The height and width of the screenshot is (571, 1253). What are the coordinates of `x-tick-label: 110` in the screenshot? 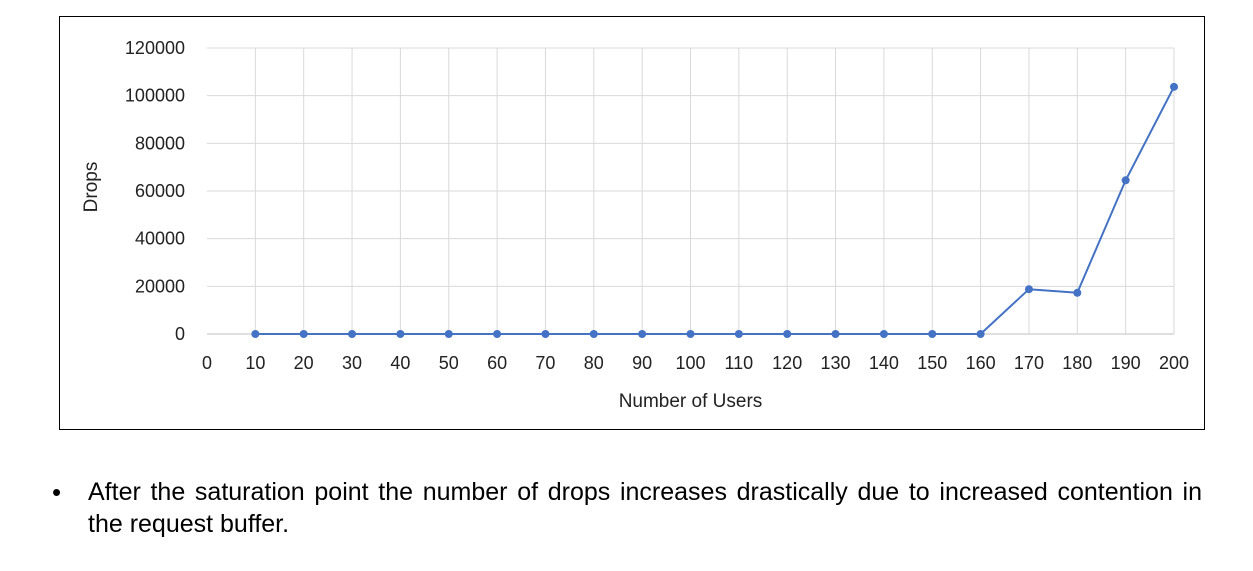 It's located at (738, 363).